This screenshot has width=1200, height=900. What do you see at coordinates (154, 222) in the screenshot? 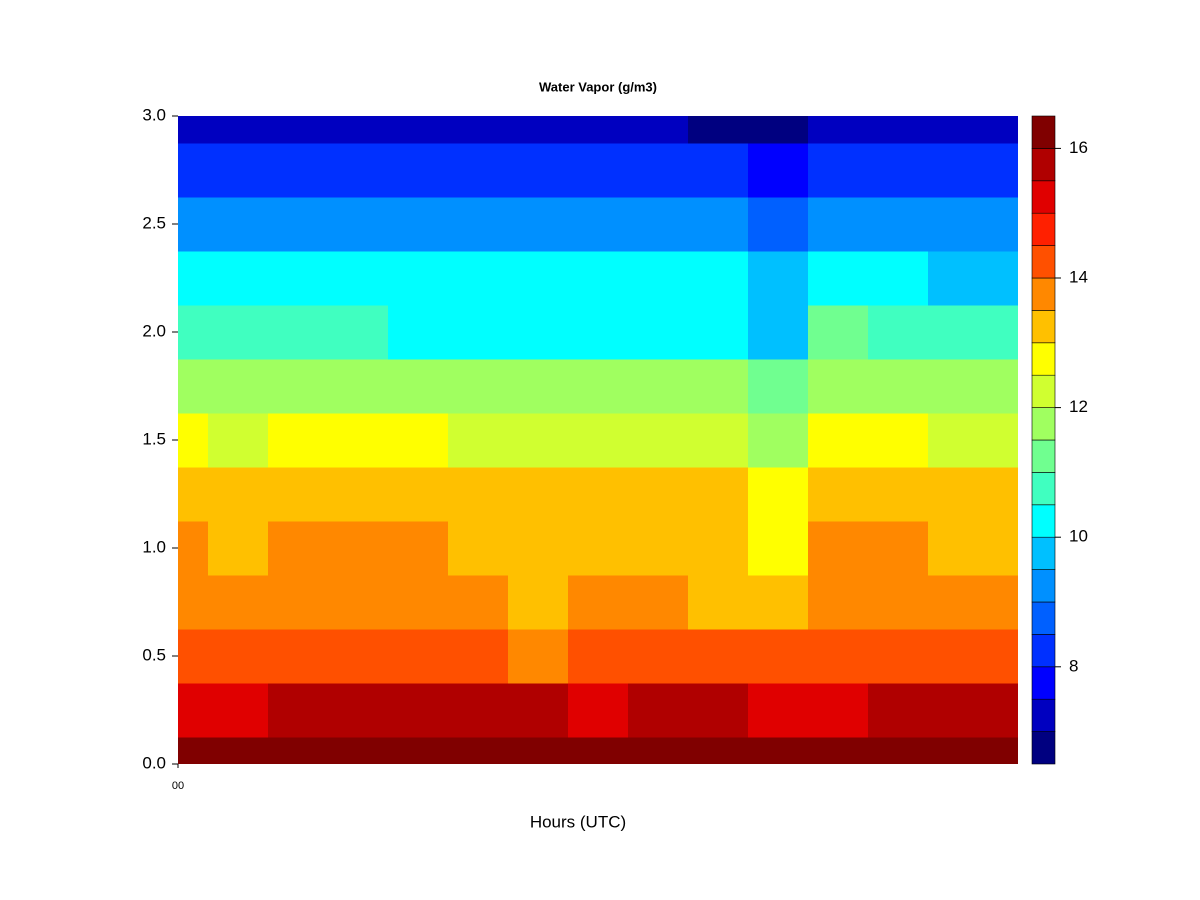
I see `y-tick-label: 2.5` at bounding box center [154, 222].